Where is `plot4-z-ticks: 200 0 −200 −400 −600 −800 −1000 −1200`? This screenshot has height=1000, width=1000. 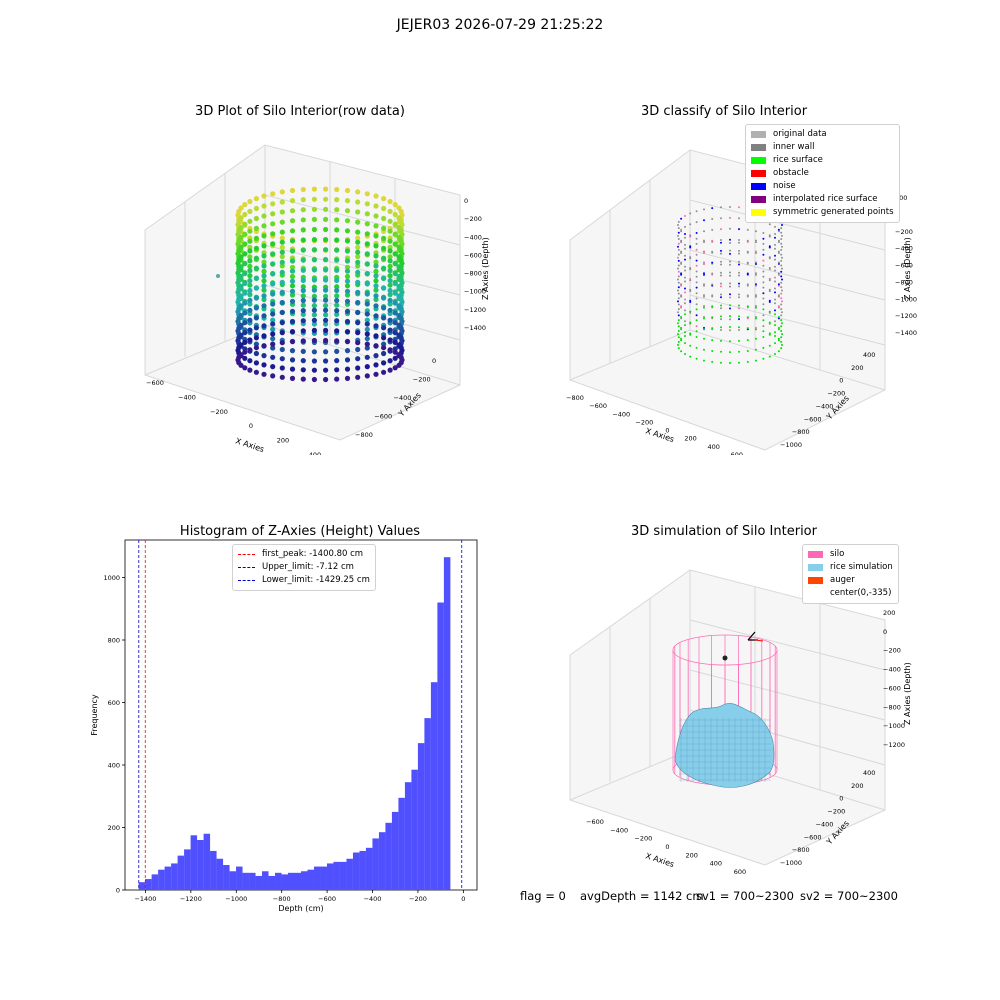 plot4-z-ticks: 200 0 −200 −400 −600 −800 −1000 −1200 is located at coordinates (894, 679).